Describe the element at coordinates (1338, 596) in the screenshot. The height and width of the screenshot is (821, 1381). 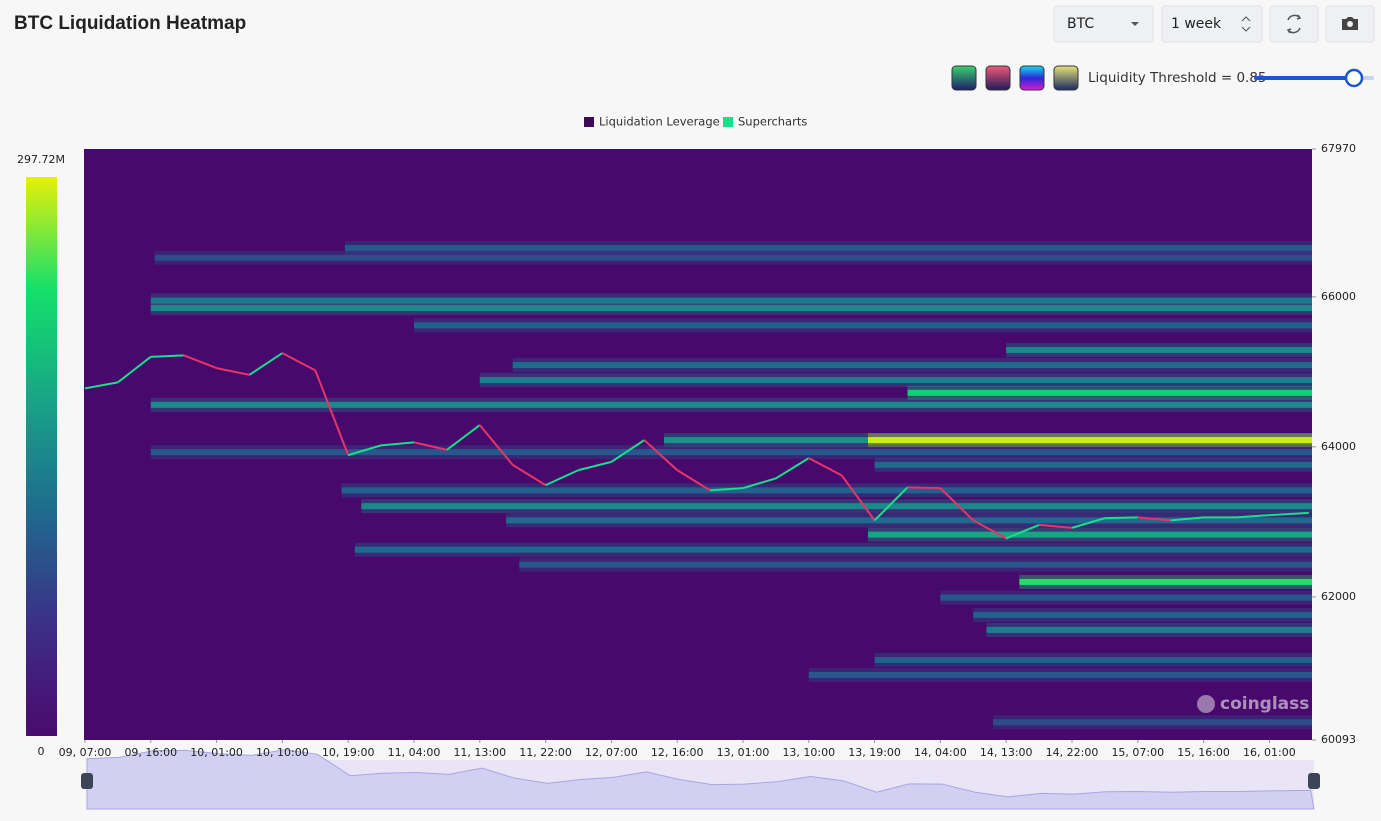
I see `y-tick-label: 62000` at that location.